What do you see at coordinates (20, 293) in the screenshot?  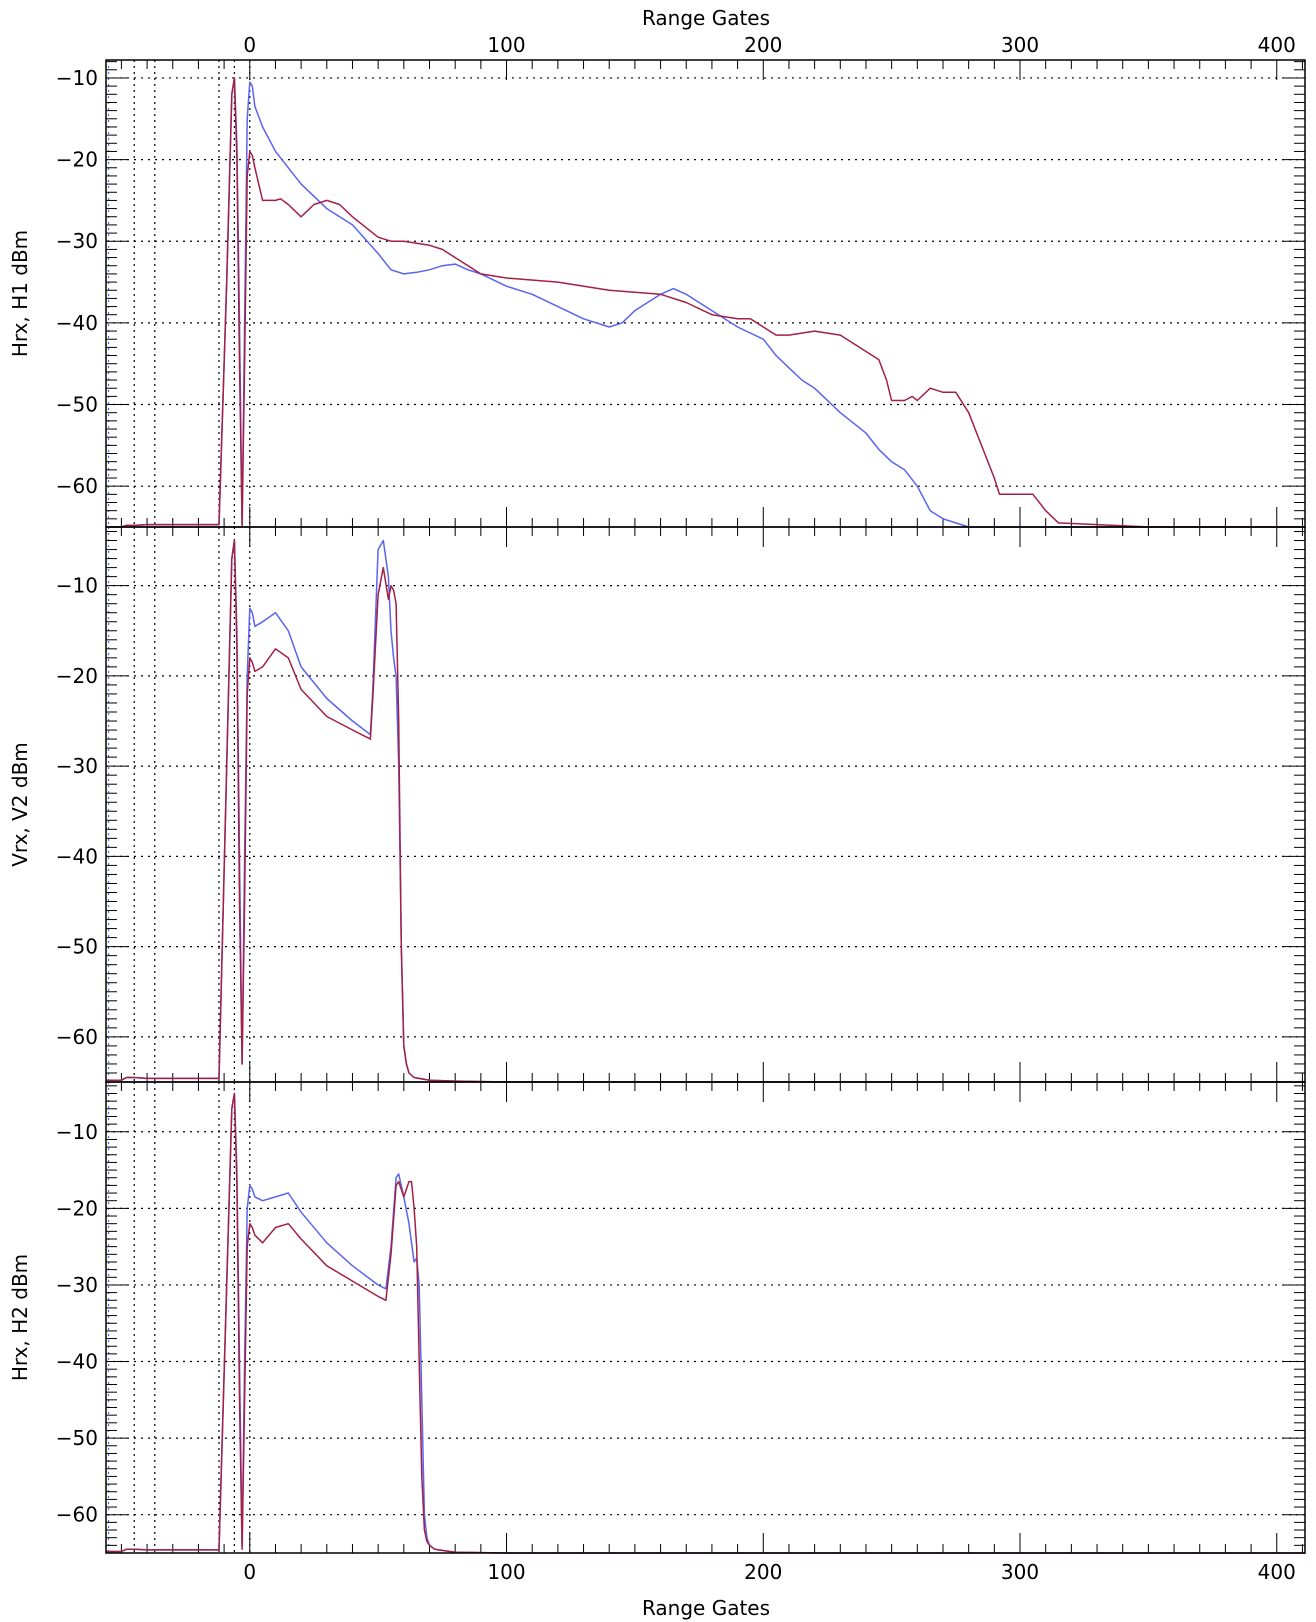 I see `y-axis-title: Hrx, H1 dBm` at bounding box center [20, 293].